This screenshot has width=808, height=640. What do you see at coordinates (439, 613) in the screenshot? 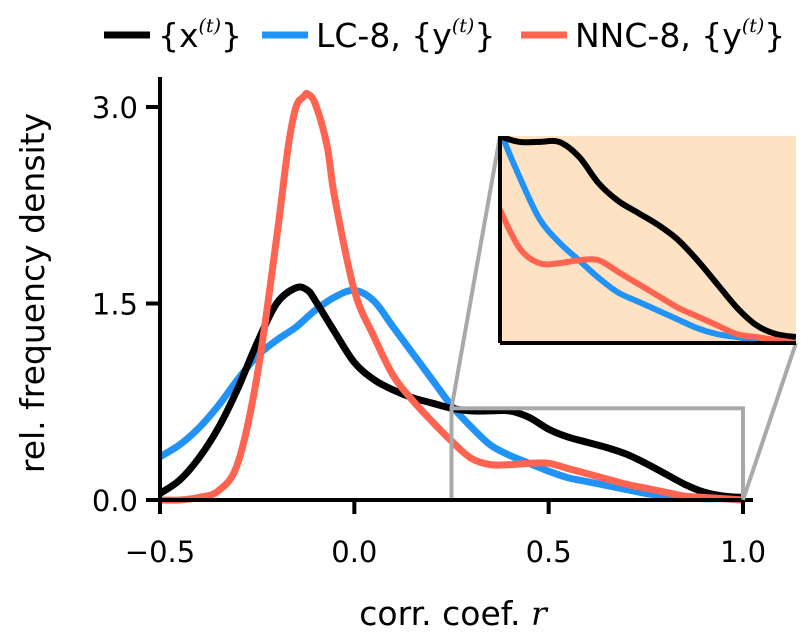
I see `x-axis-label-text: corr. coef.` at bounding box center [439, 613].